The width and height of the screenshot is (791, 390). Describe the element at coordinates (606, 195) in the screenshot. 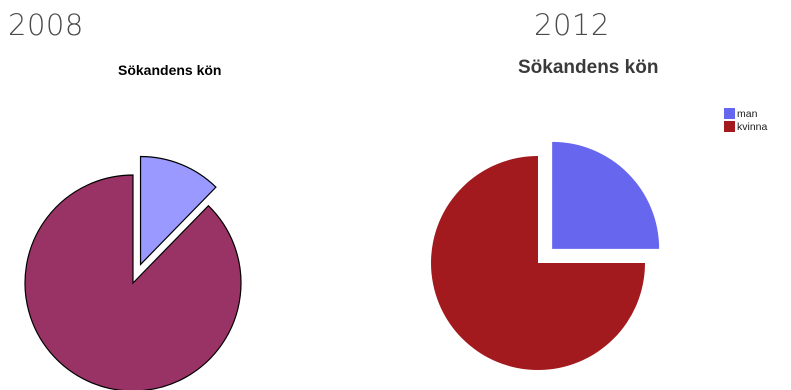

I see `pie-slice-man` at that location.